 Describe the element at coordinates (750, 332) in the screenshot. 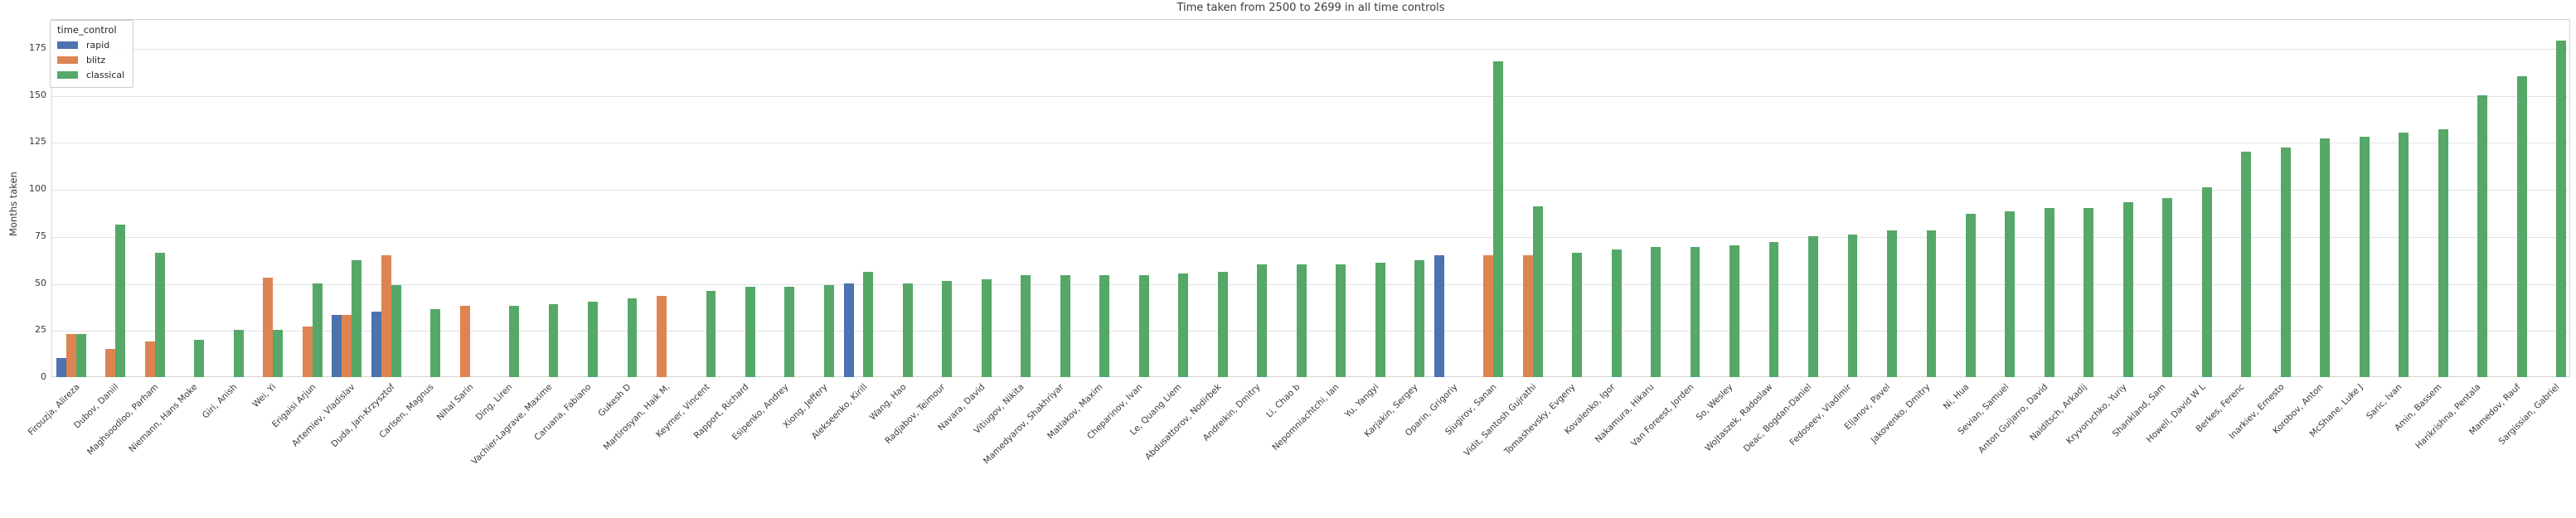

I see `bar-classical-Rapport, Richard` at that location.